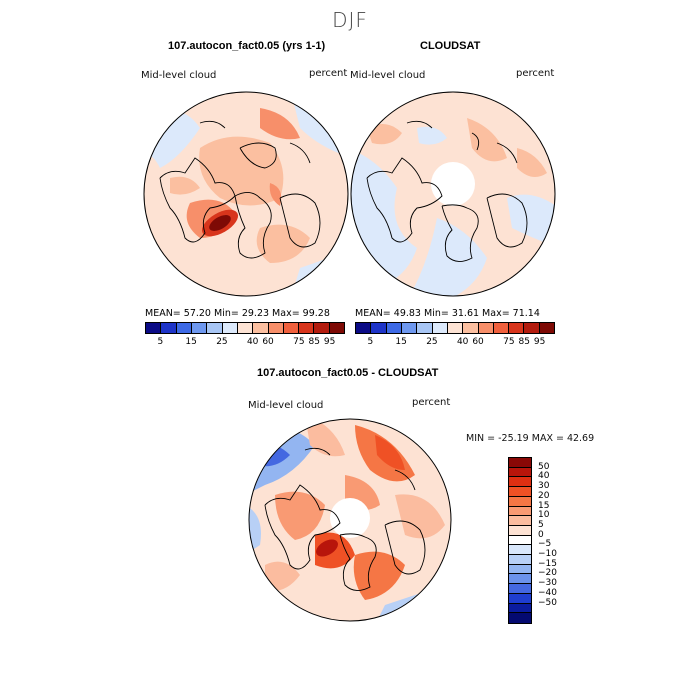 The image size is (700, 700). What do you see at coordinates (547, 583) in the screenshot?
I see `colorbar-tick-label: −30` at bounding box center [547, 583].